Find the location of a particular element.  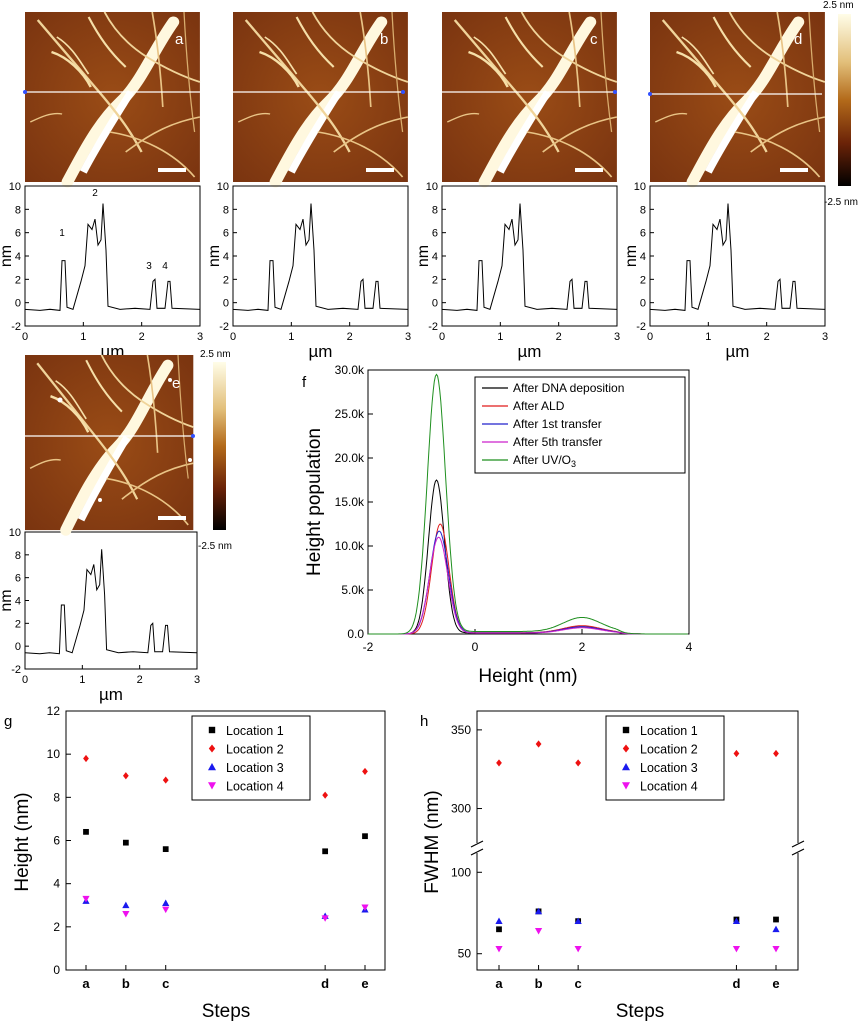

panel-g-y-tick-label: 4 is located at coordinates (56, 884).